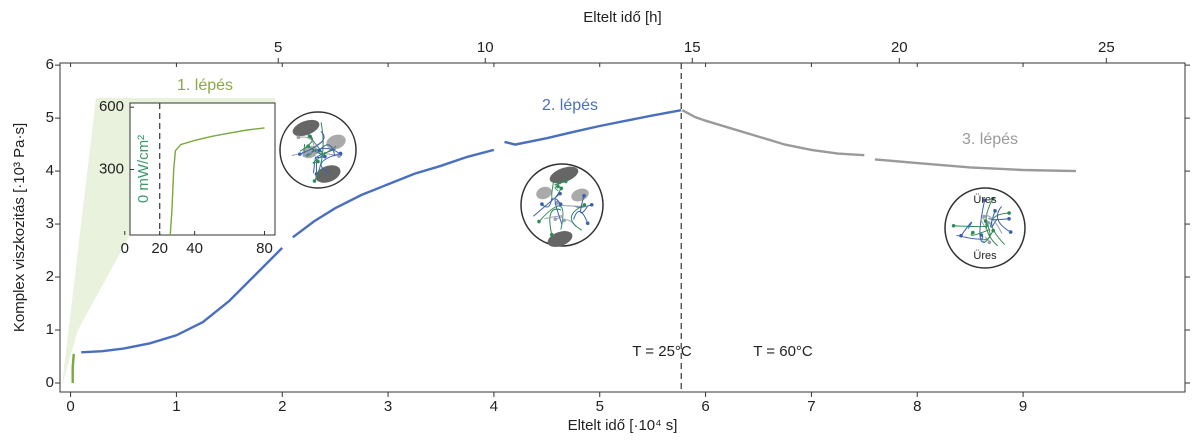 This screenshot has width=1198, height=441. I want to click on series-label: 2. lépés, so click(570, 105).